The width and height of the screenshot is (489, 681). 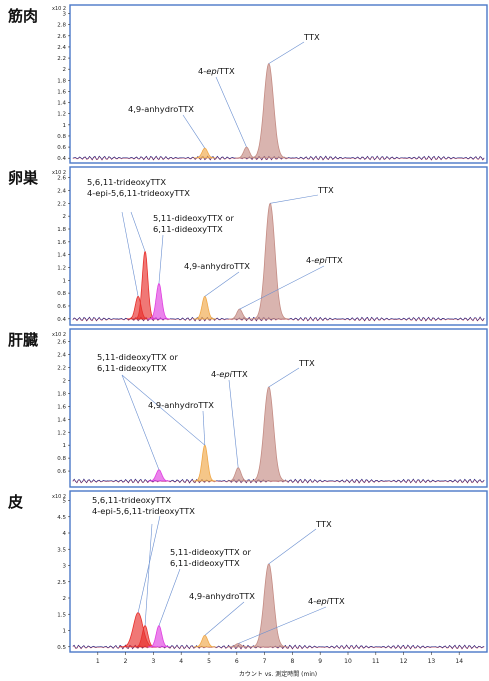 I want to click on peak-annotation: 4-epi-5,6,11-trideoxyTTX, so click(x=138, y=193).